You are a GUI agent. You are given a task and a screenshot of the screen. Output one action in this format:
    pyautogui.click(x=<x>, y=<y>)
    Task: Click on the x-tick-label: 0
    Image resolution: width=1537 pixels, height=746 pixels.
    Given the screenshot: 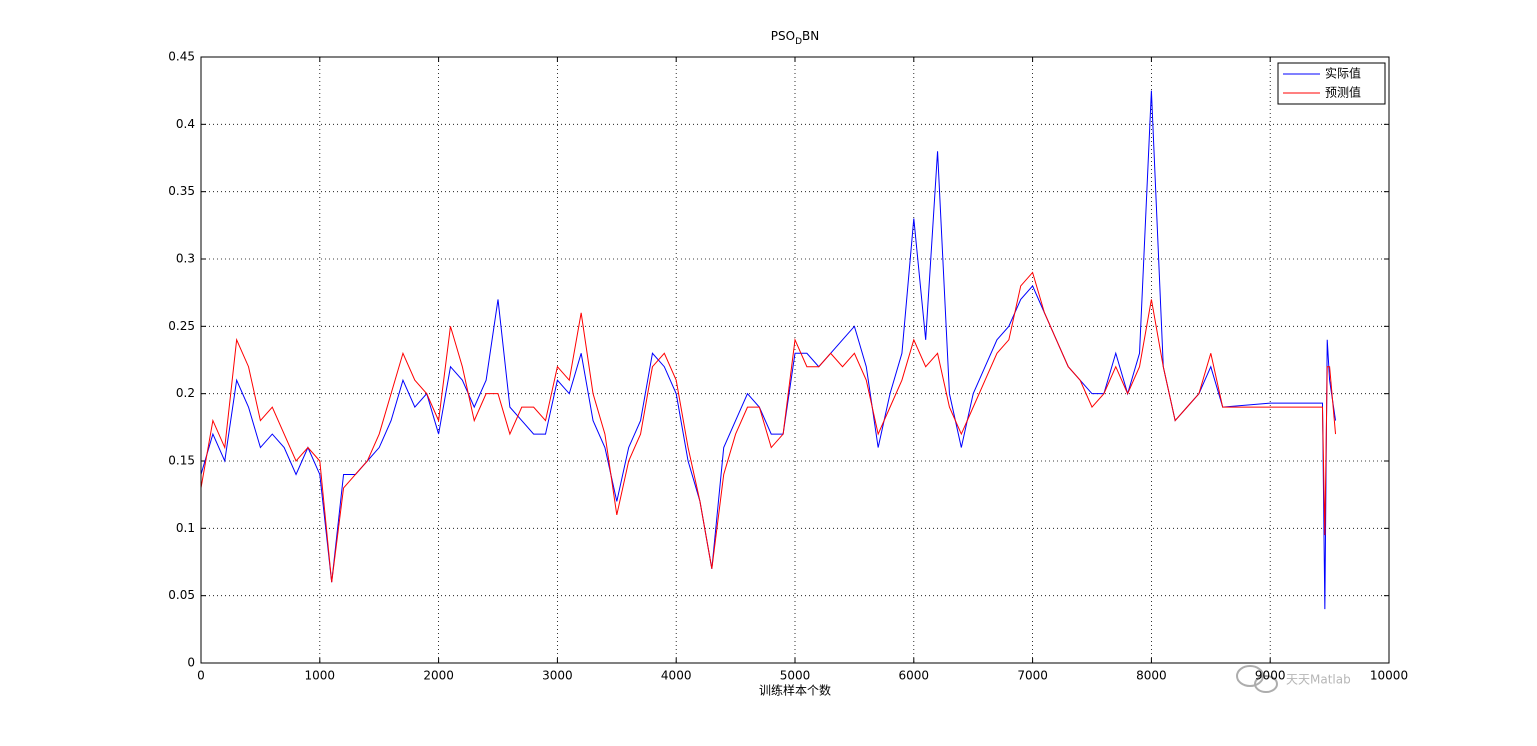 What is the action you would take?
    pyautogui.click(x=201, y=676)
    